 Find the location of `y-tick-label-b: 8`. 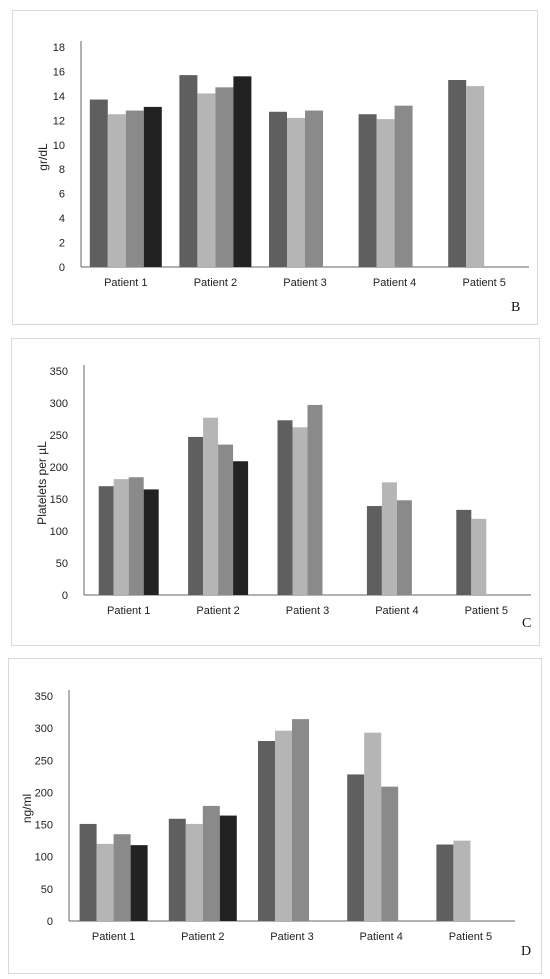

y-tick-label-b: 8 is located at coordinates (62, 170).